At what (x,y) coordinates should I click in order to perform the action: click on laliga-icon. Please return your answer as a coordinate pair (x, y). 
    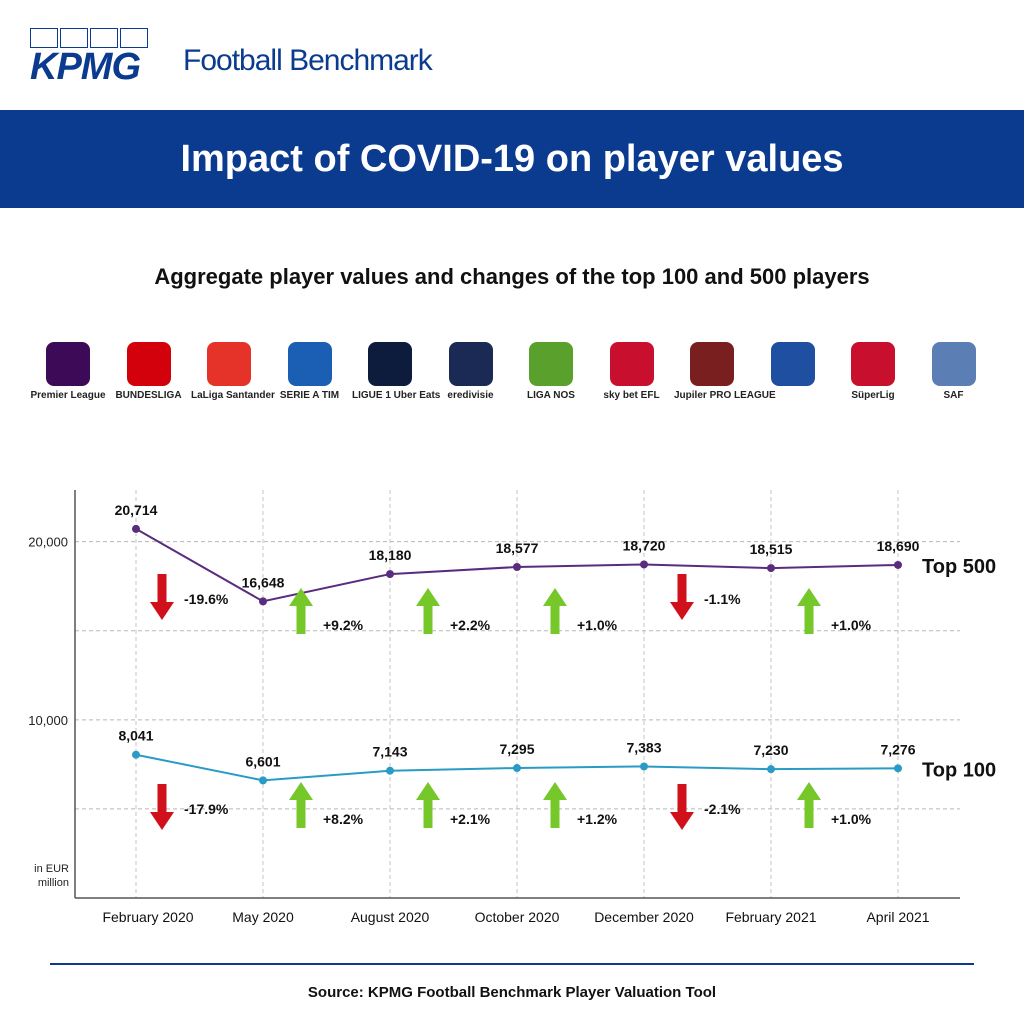
    Looking at the image, I should click on (229, 364).